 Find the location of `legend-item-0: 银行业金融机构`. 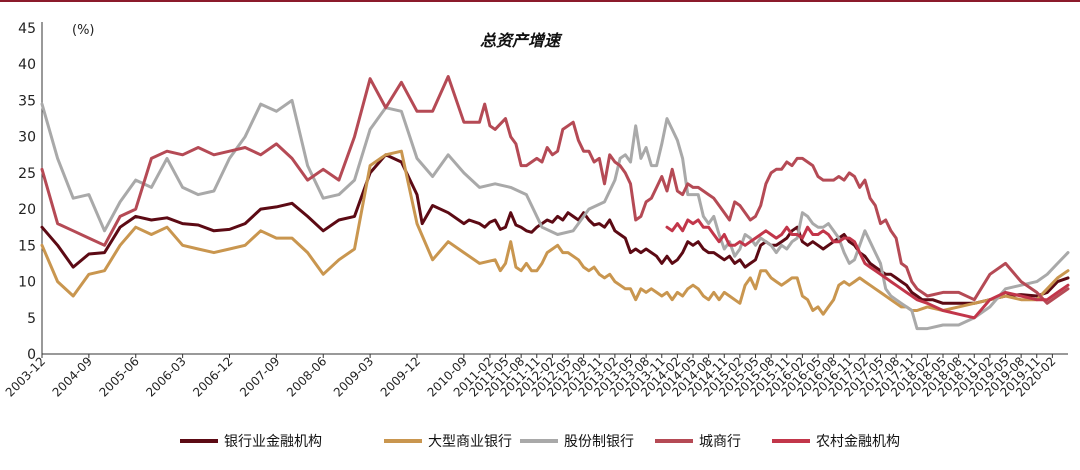

legend-item-0: 银行业金融机构 is located at coordinates (251, 442).